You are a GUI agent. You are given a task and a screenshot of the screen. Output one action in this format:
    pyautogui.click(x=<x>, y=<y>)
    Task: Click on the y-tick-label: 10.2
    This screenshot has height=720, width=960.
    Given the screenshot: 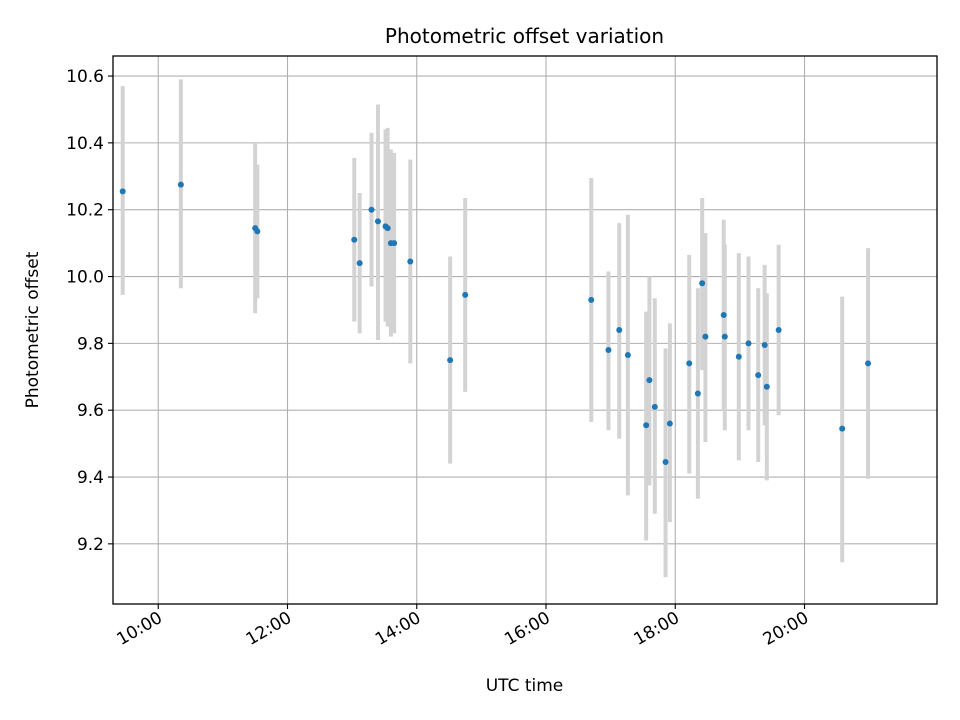 What is the action you would take?
    pyautogui.click(x=85, y=211)
    